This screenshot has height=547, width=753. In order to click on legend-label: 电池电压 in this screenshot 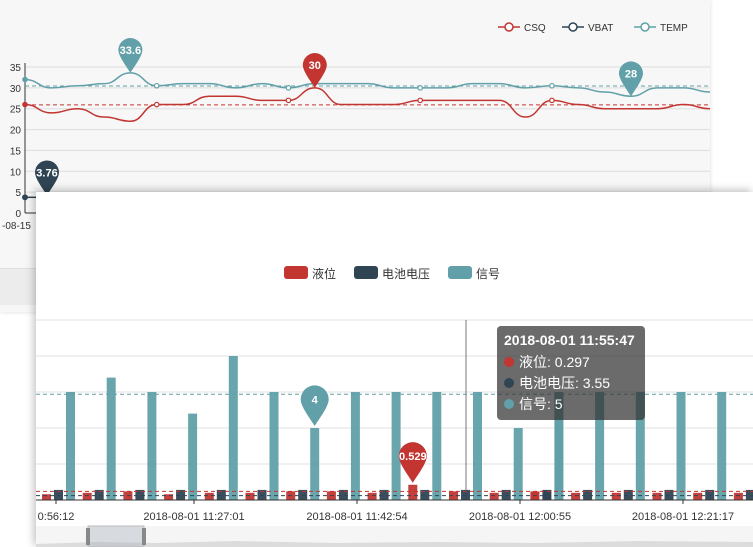, I will do `click(406, 274)`.